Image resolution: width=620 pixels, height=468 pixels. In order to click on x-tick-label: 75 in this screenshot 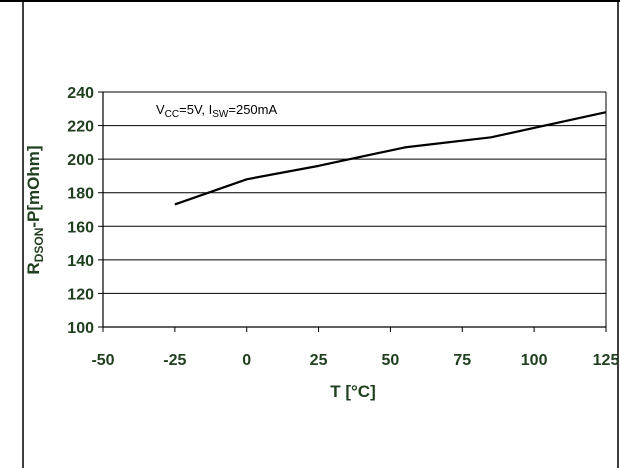, I will do `click(462, 360)`.